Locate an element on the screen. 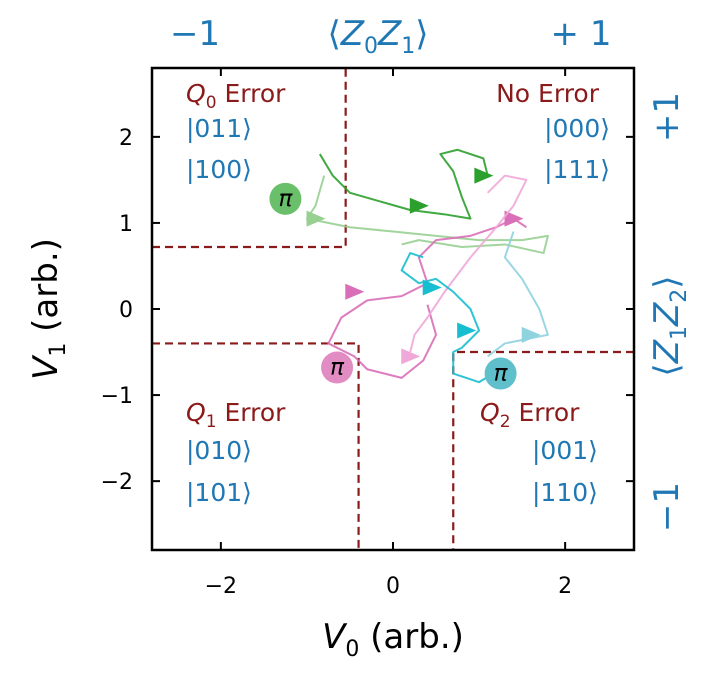 The image size is (717, 680). trajectory-series is located at coordinates (427, 266).